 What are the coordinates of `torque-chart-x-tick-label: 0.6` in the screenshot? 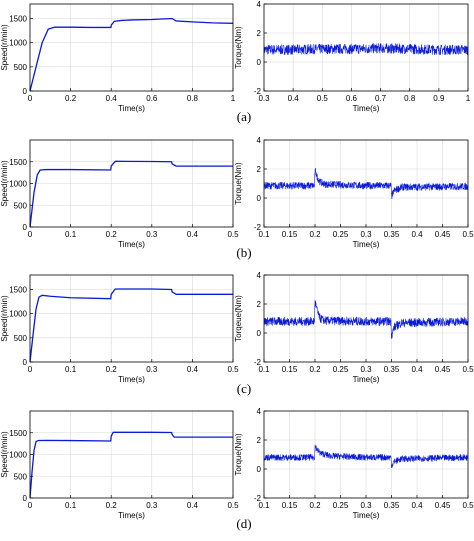 It's located at (352, 98).